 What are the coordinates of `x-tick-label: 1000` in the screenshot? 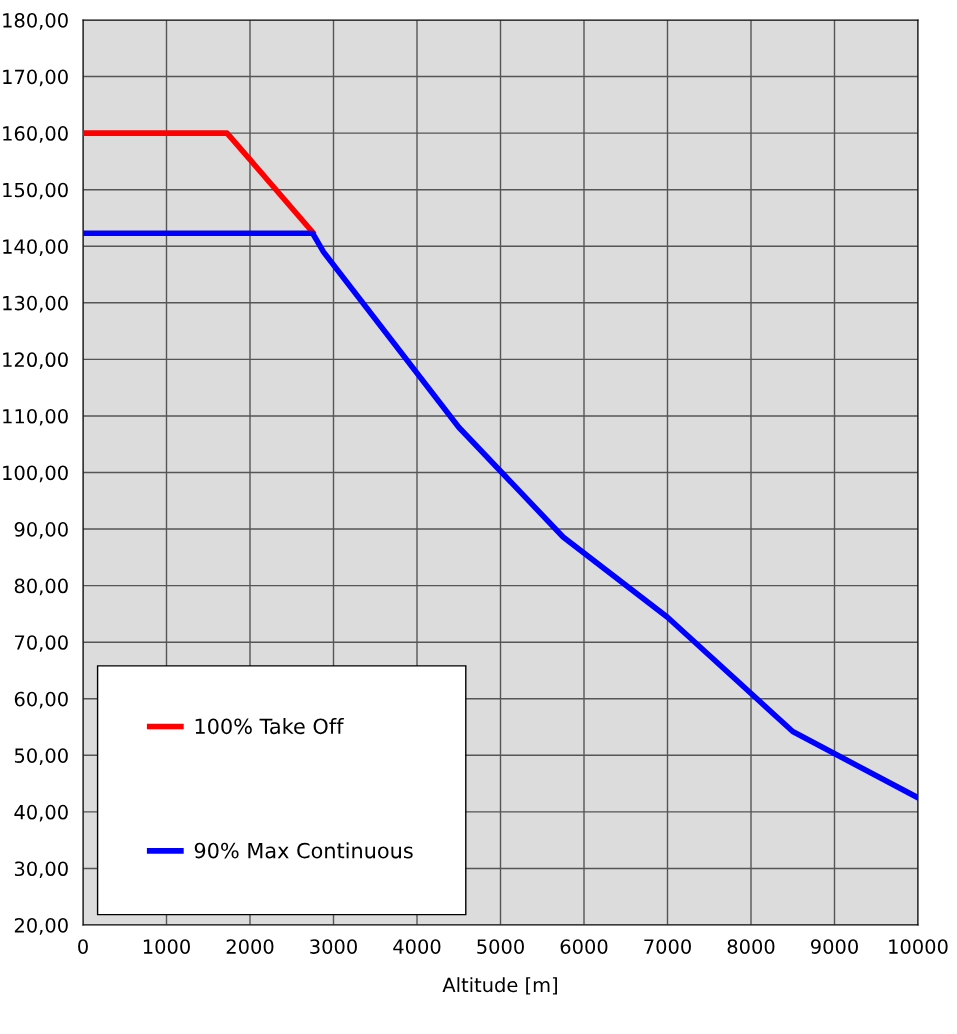 It's located at (166, 946).